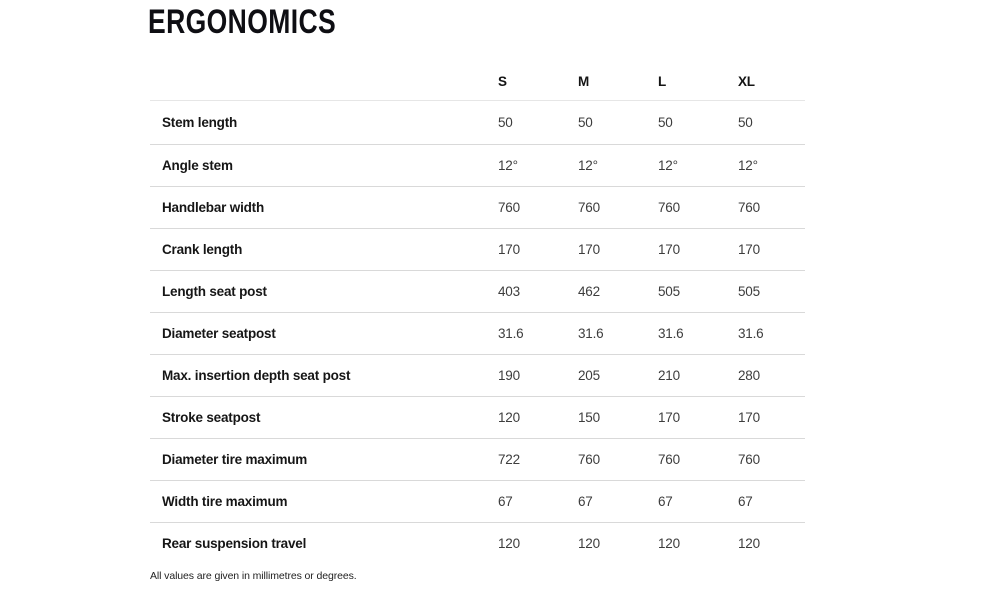 The image size is (1000, 600). I want to click on spec-value-size-xl: 50, so click(745, 122).